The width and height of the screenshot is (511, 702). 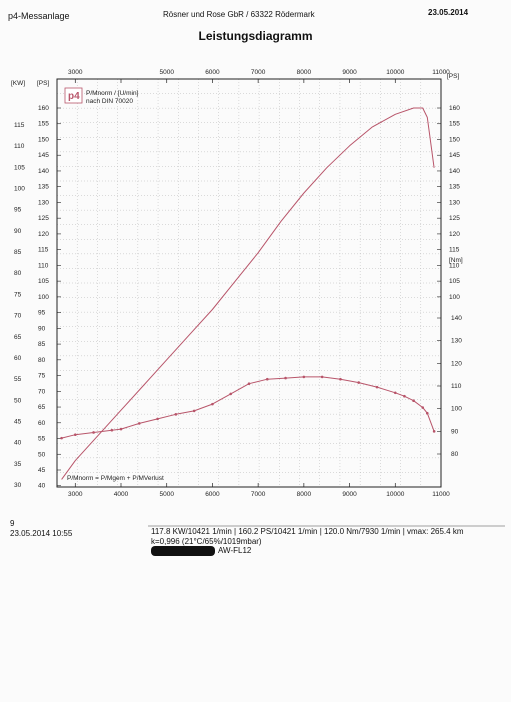 I want to click on page-title: Leistungsdiagramm, so click(x=255, y=36).